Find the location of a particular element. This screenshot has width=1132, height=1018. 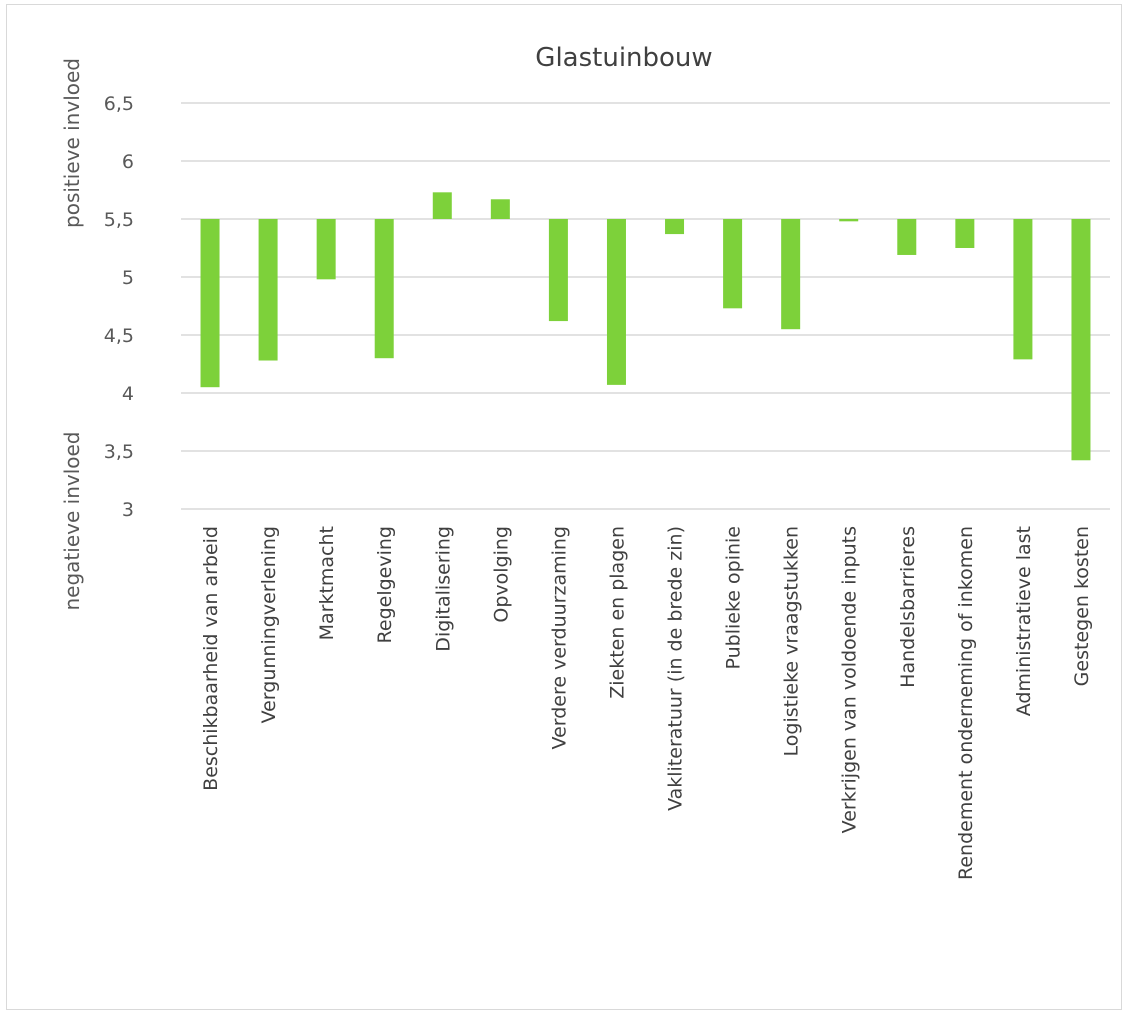

positive-influence-label: positieve invloed is located at coordinates (72, 143).